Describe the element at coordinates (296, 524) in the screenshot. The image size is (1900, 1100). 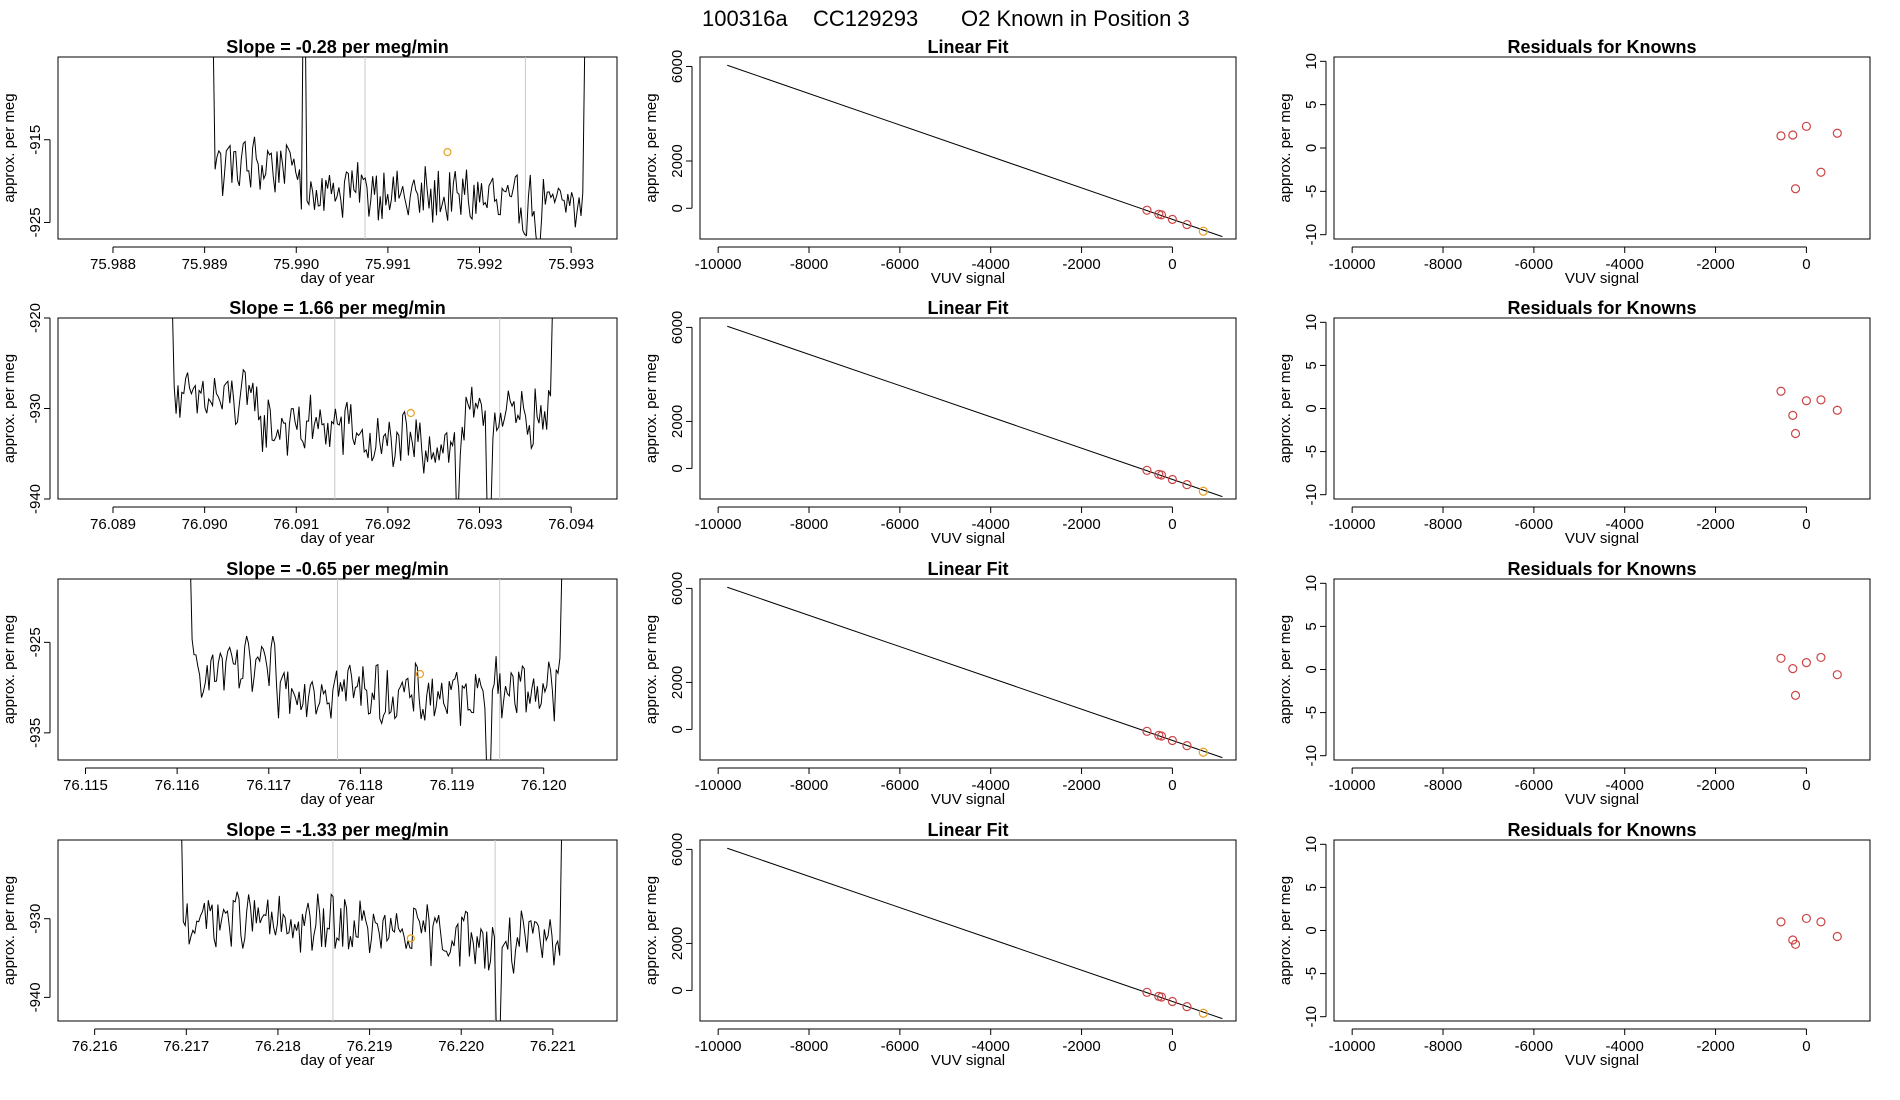
I see `x-tick-label: 76.091` at that location.